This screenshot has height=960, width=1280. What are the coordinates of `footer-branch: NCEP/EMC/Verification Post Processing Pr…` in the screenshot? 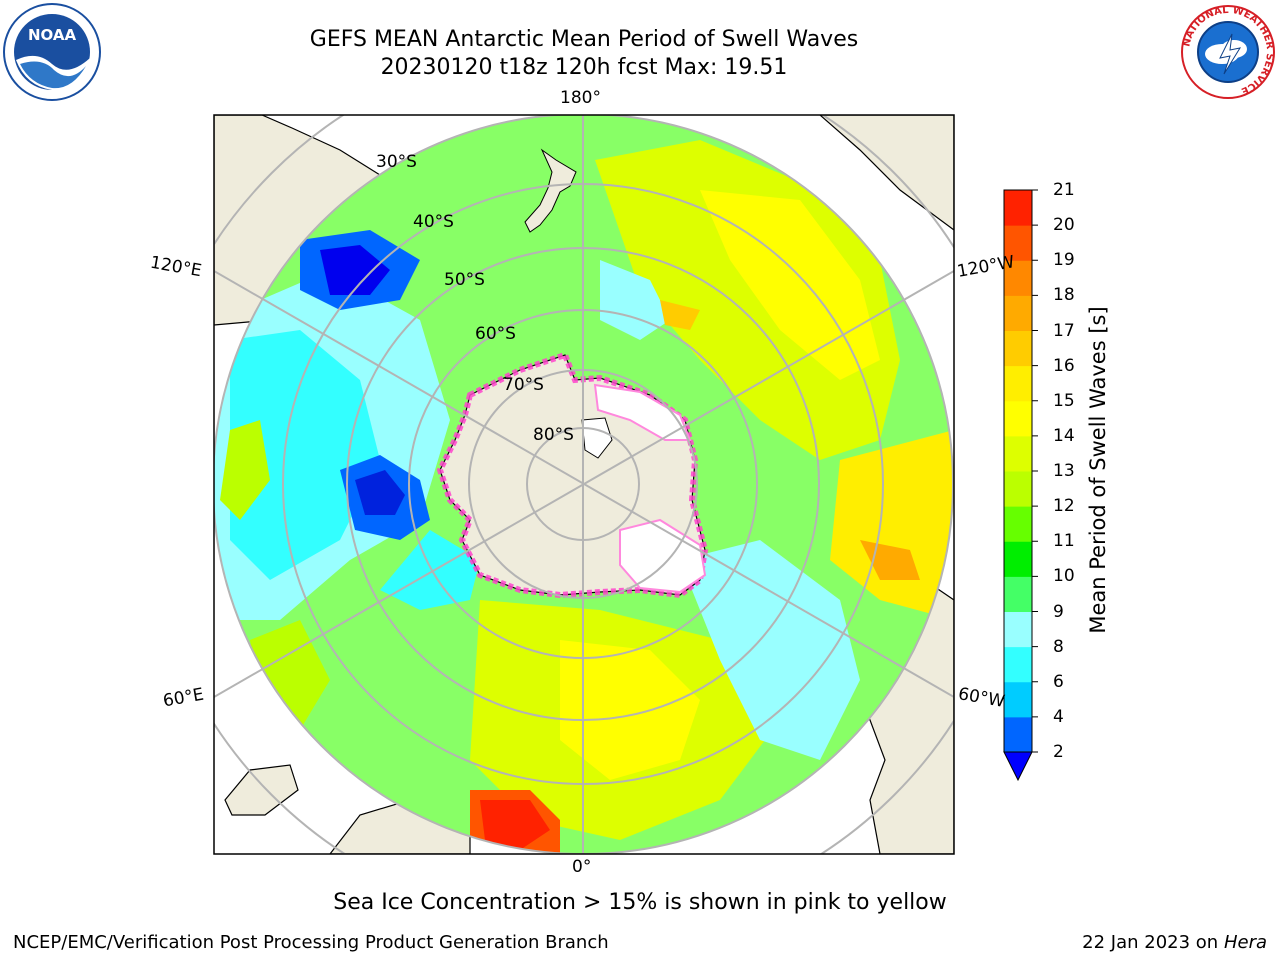 It's located at (311, 942).